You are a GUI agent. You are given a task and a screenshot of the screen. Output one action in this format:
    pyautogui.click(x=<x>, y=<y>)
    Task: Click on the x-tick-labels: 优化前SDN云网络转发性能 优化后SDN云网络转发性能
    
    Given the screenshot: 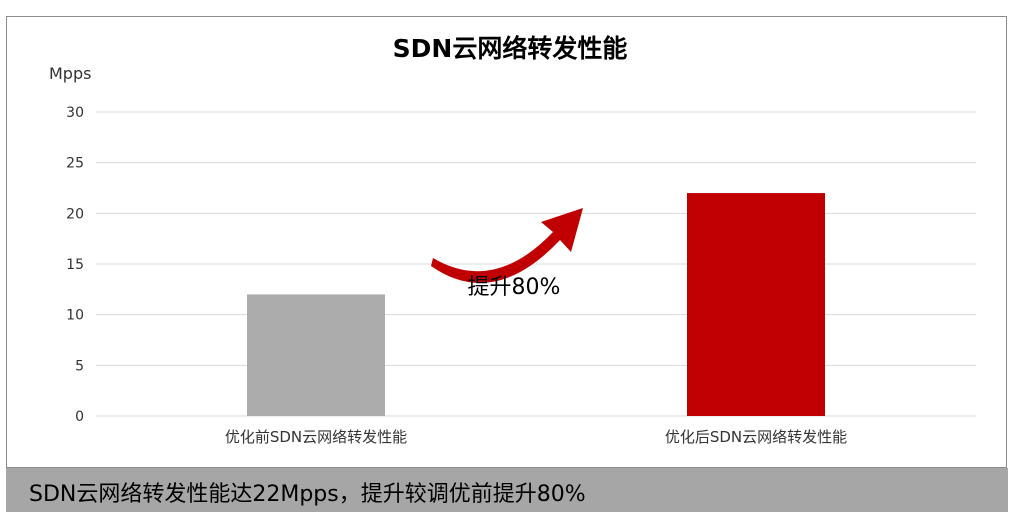 What is the action you would take?
    pyautogui.click(x=536, y=437)
    